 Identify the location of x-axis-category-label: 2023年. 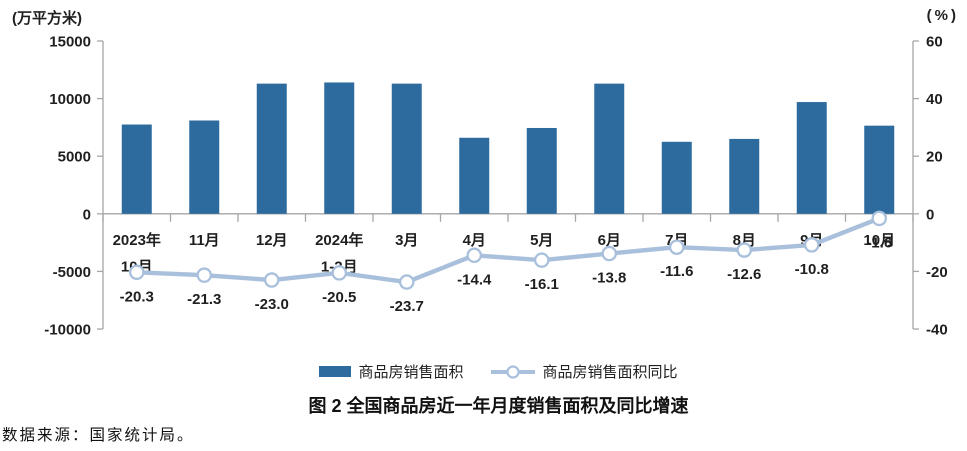
(137, 240).